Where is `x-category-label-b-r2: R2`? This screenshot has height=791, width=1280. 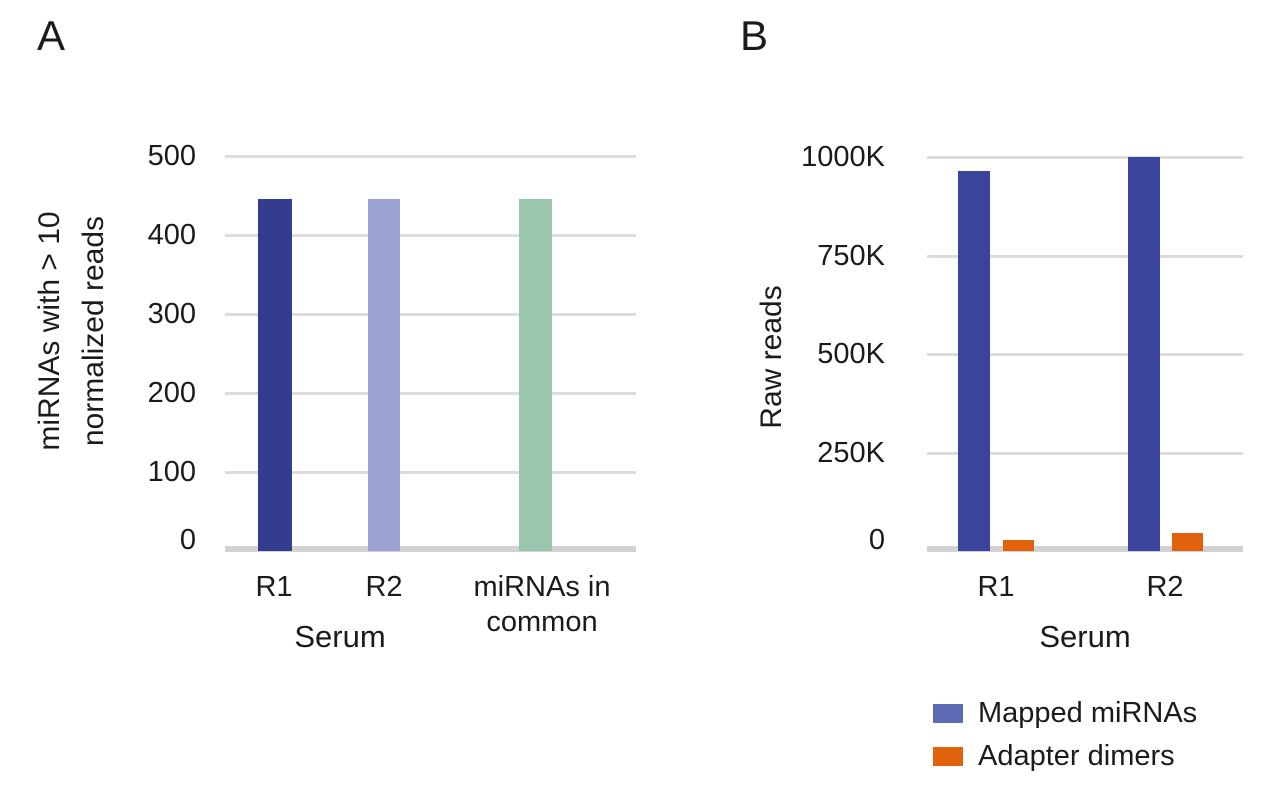
x-category-label-b-r2: R2 is located at coordinates (1165, 587).